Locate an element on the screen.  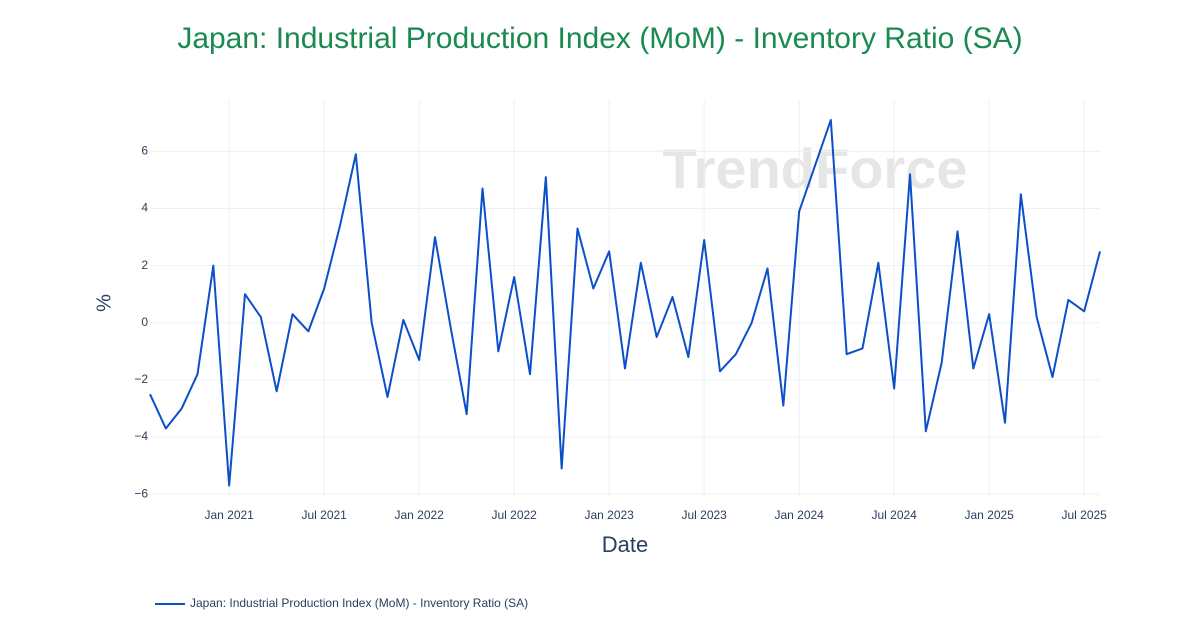
x-tick-label: Jan 2023 is located at coordinates (609, 515).